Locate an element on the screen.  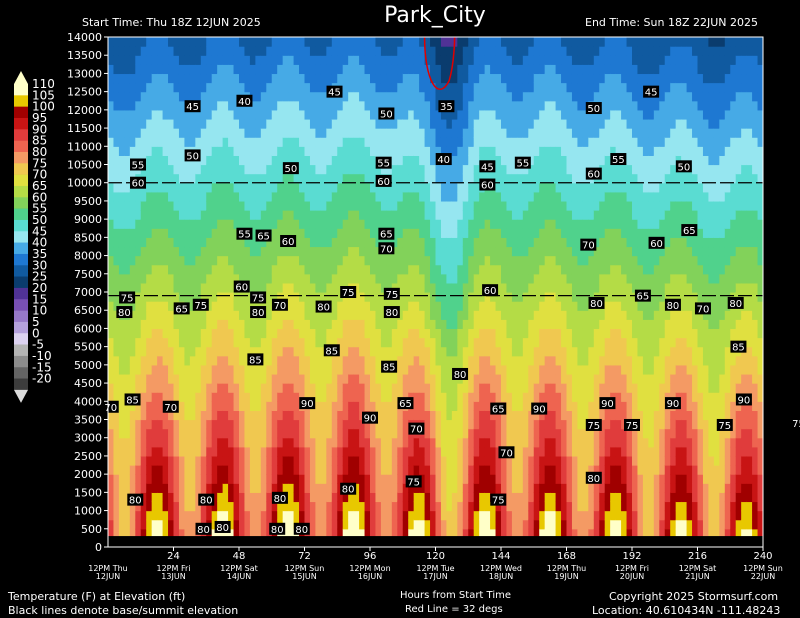
y-tick-label: 13000 is located at coordinates (84, 73).